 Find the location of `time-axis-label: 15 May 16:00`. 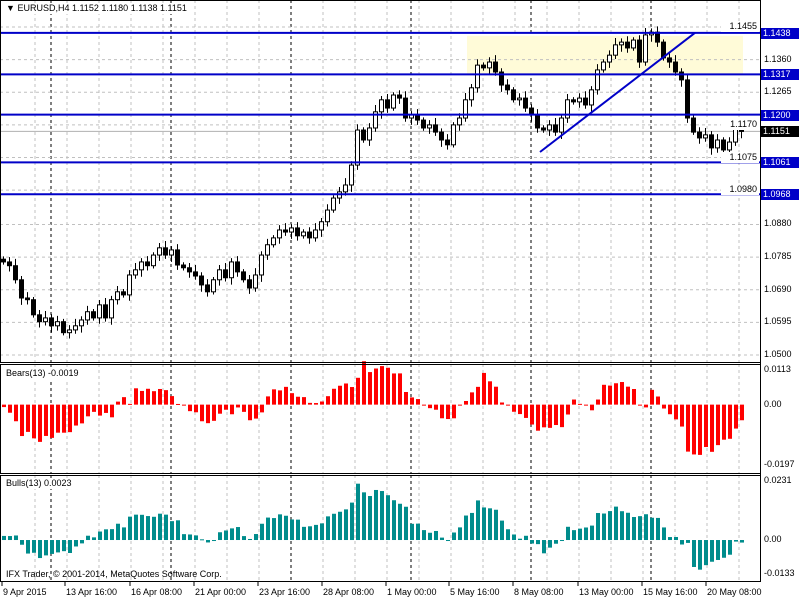

time-axis-label: 15 May 16:00 is located at coordinates (670, 592).